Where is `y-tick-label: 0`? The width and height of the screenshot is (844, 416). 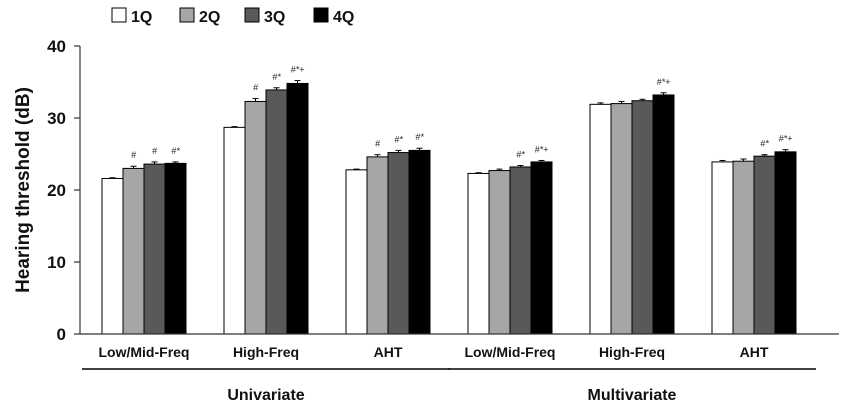
y-tick-label: 0 is located at coordinates (61, 334).